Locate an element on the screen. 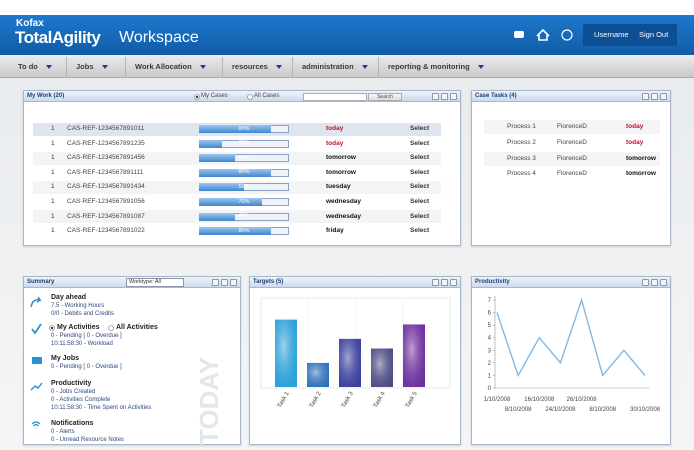 The height and width of the screenshot is (450, 694). nav-item: To do is located at coordinates (35, 66).